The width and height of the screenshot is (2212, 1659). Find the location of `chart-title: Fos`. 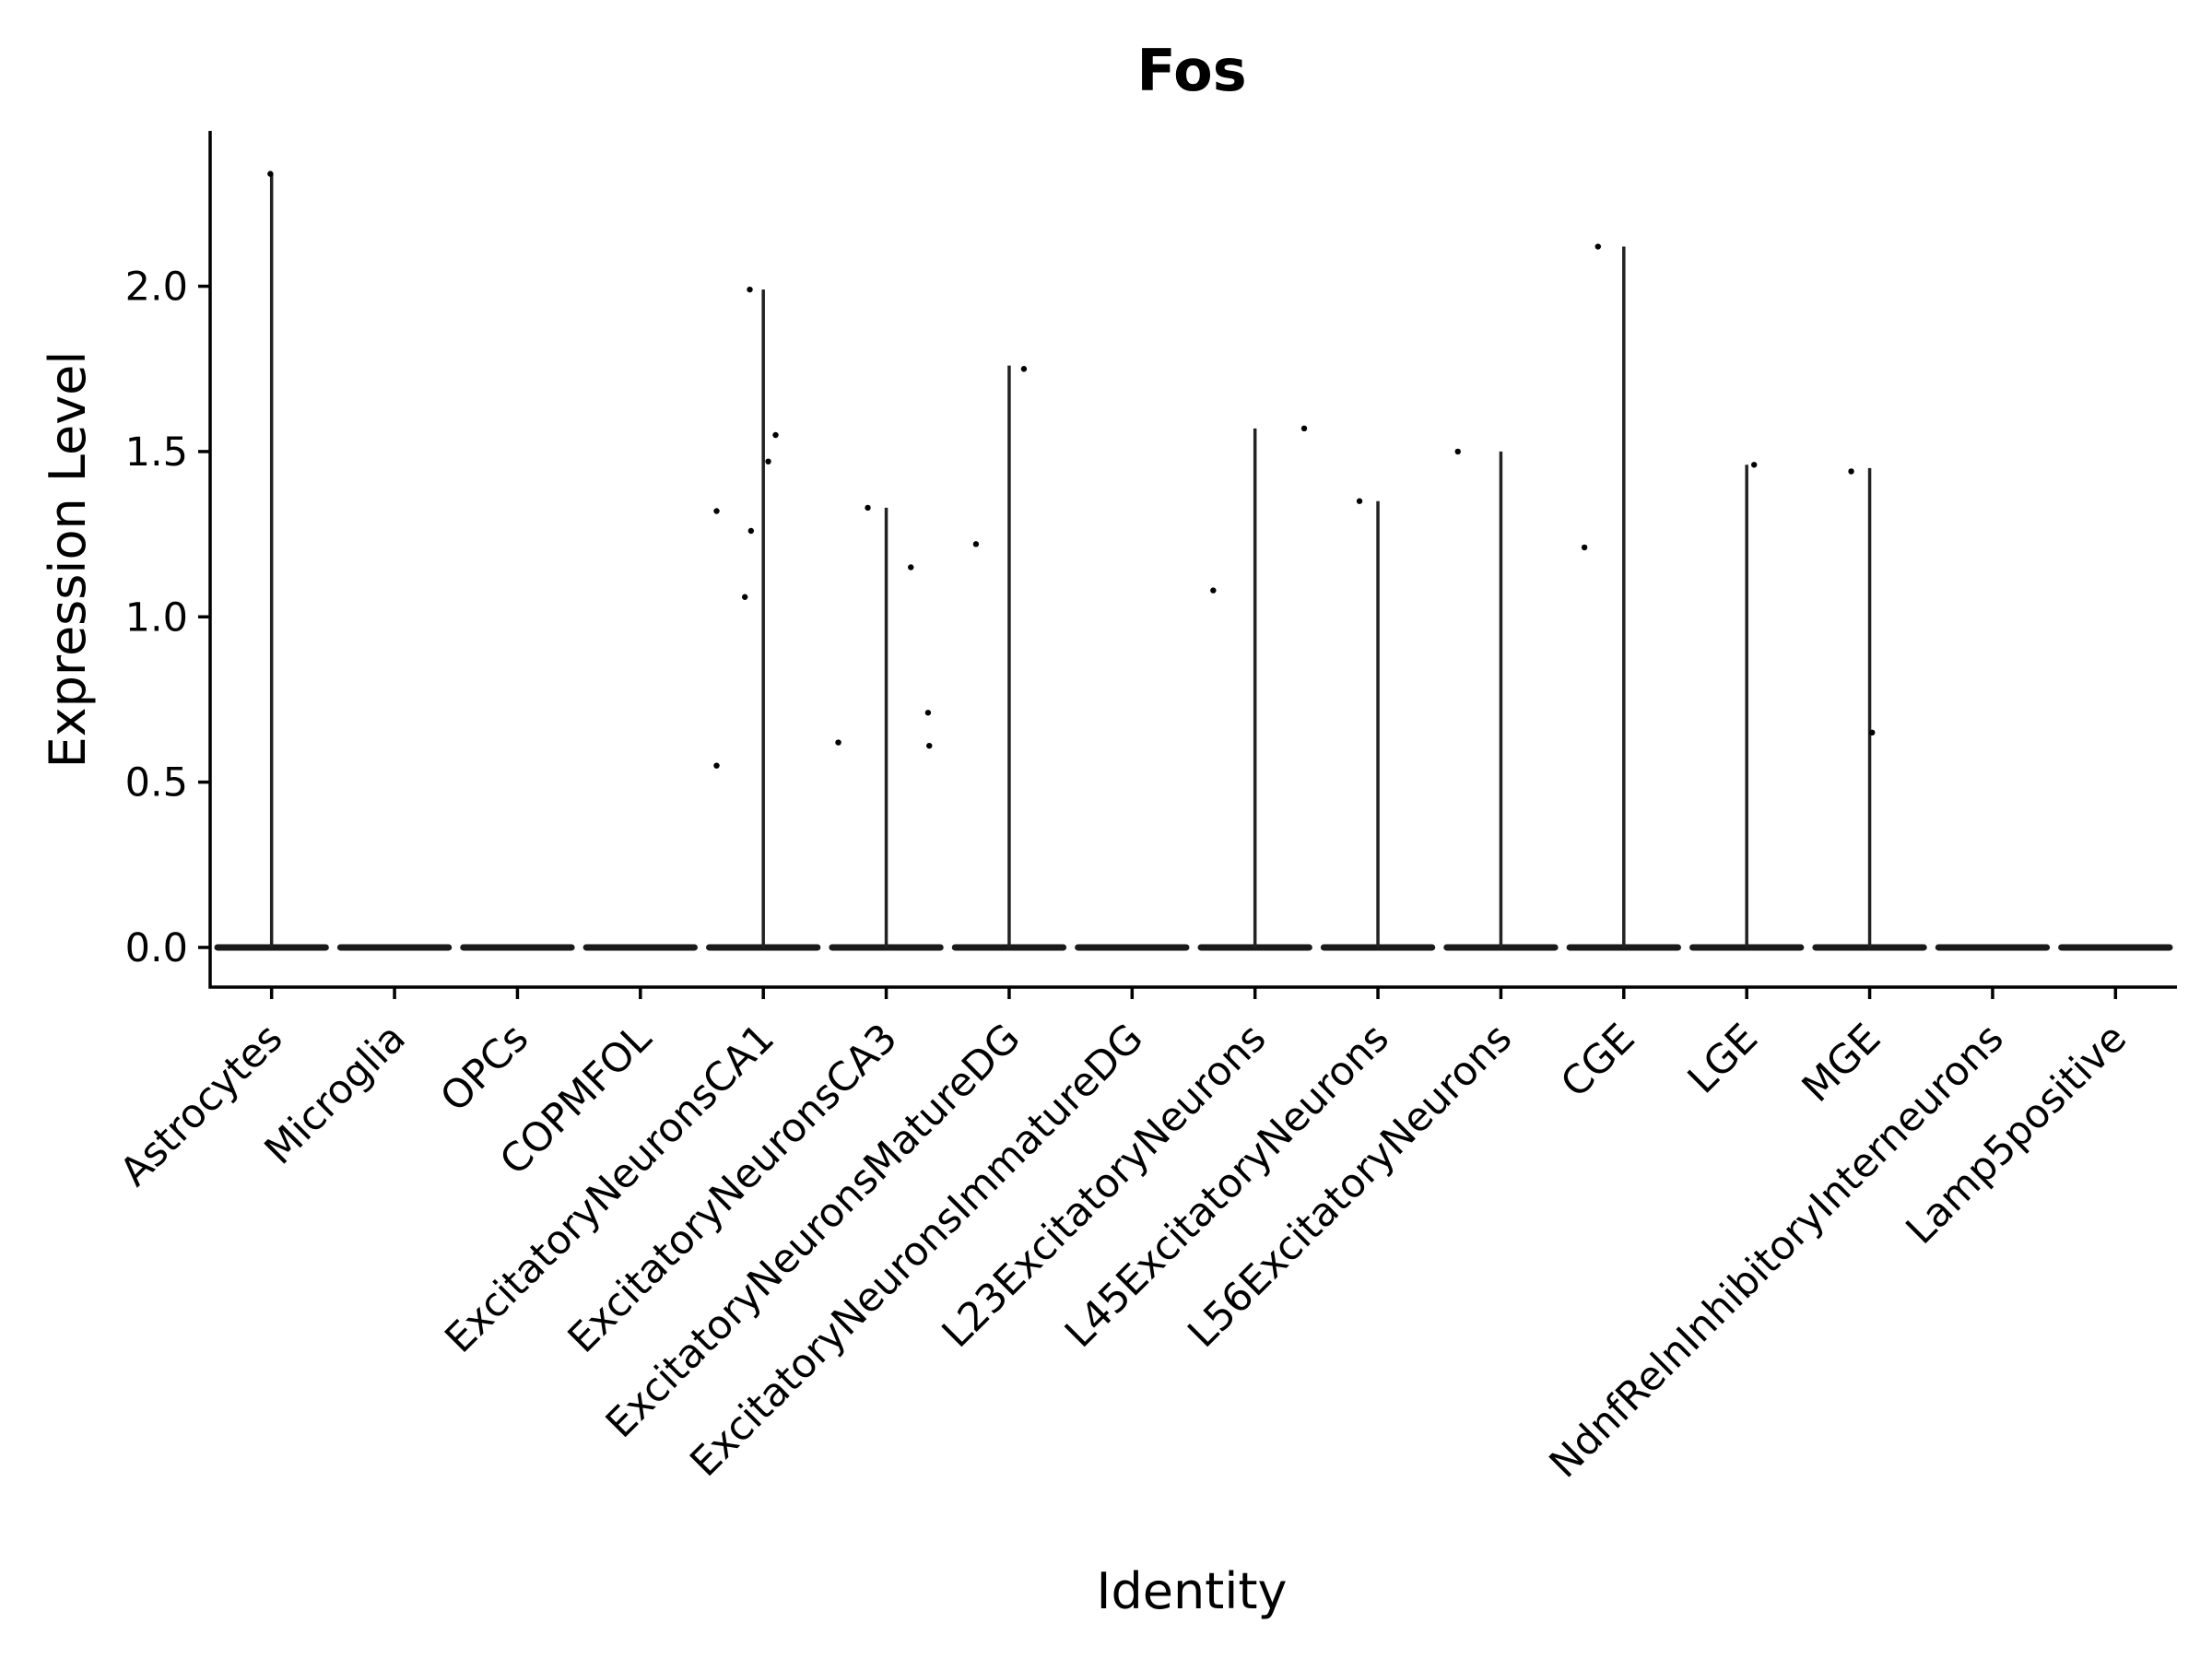

chart-title: Fos is located at coordinates (1191, 70).